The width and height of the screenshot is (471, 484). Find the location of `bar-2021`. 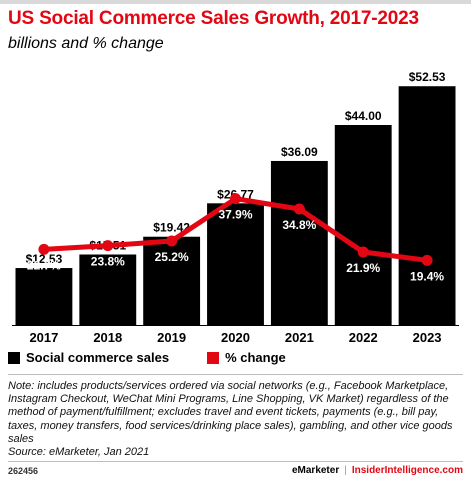

bar-2021 is located at coordinates (299, 242).